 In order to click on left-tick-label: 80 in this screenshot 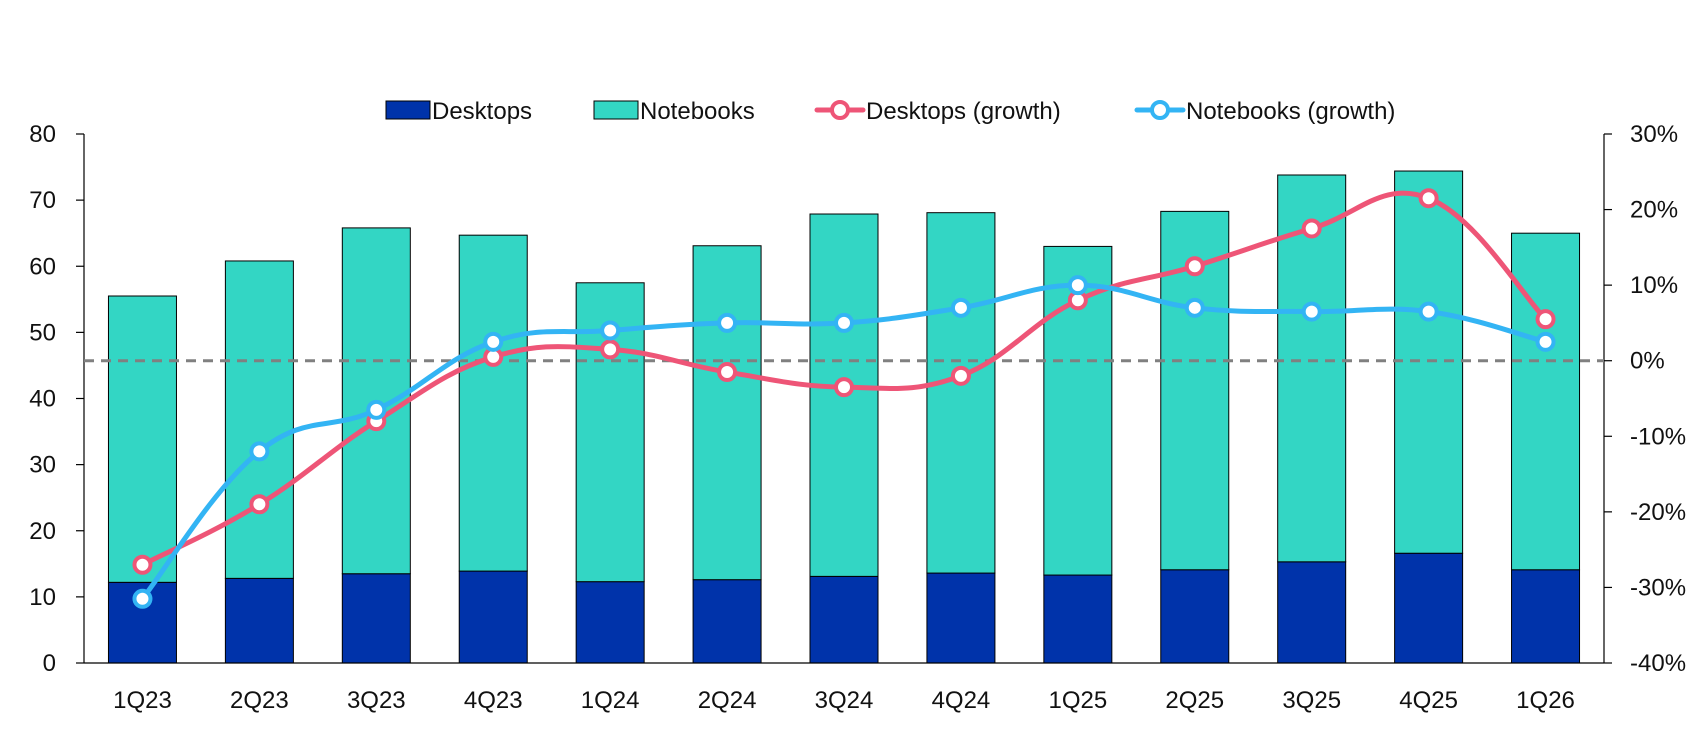, I will do `click(42, 134)`.